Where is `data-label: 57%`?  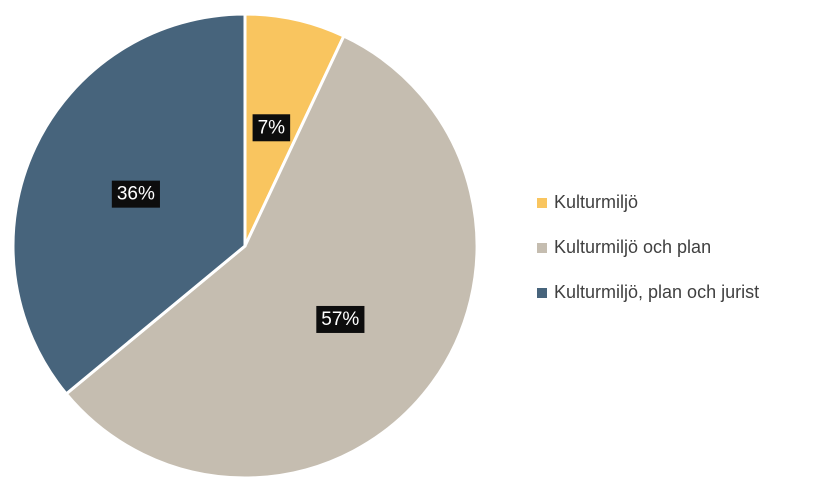 data-label: 57% is located at coordinates (340, 319).